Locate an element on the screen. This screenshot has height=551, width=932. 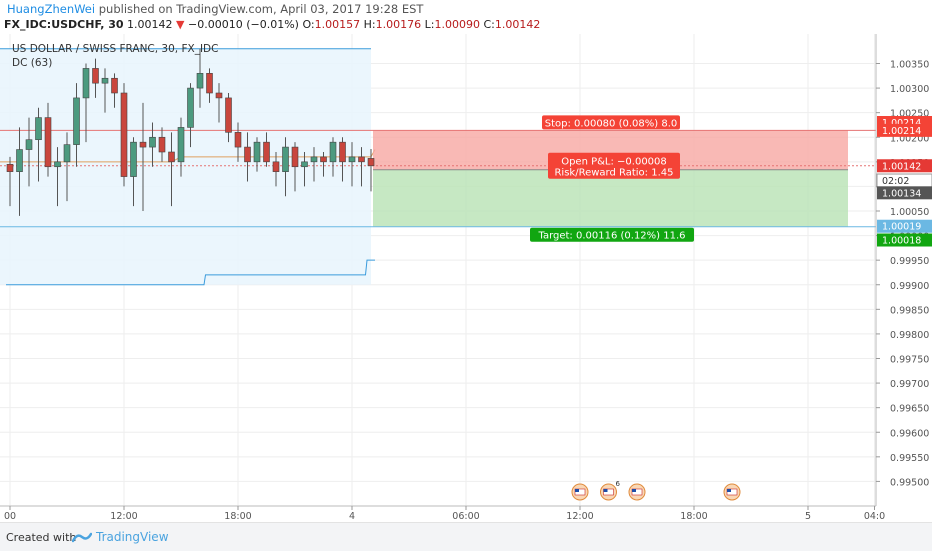
price-axis-marker-text: 02:02 is located at coordinates (895, 181).